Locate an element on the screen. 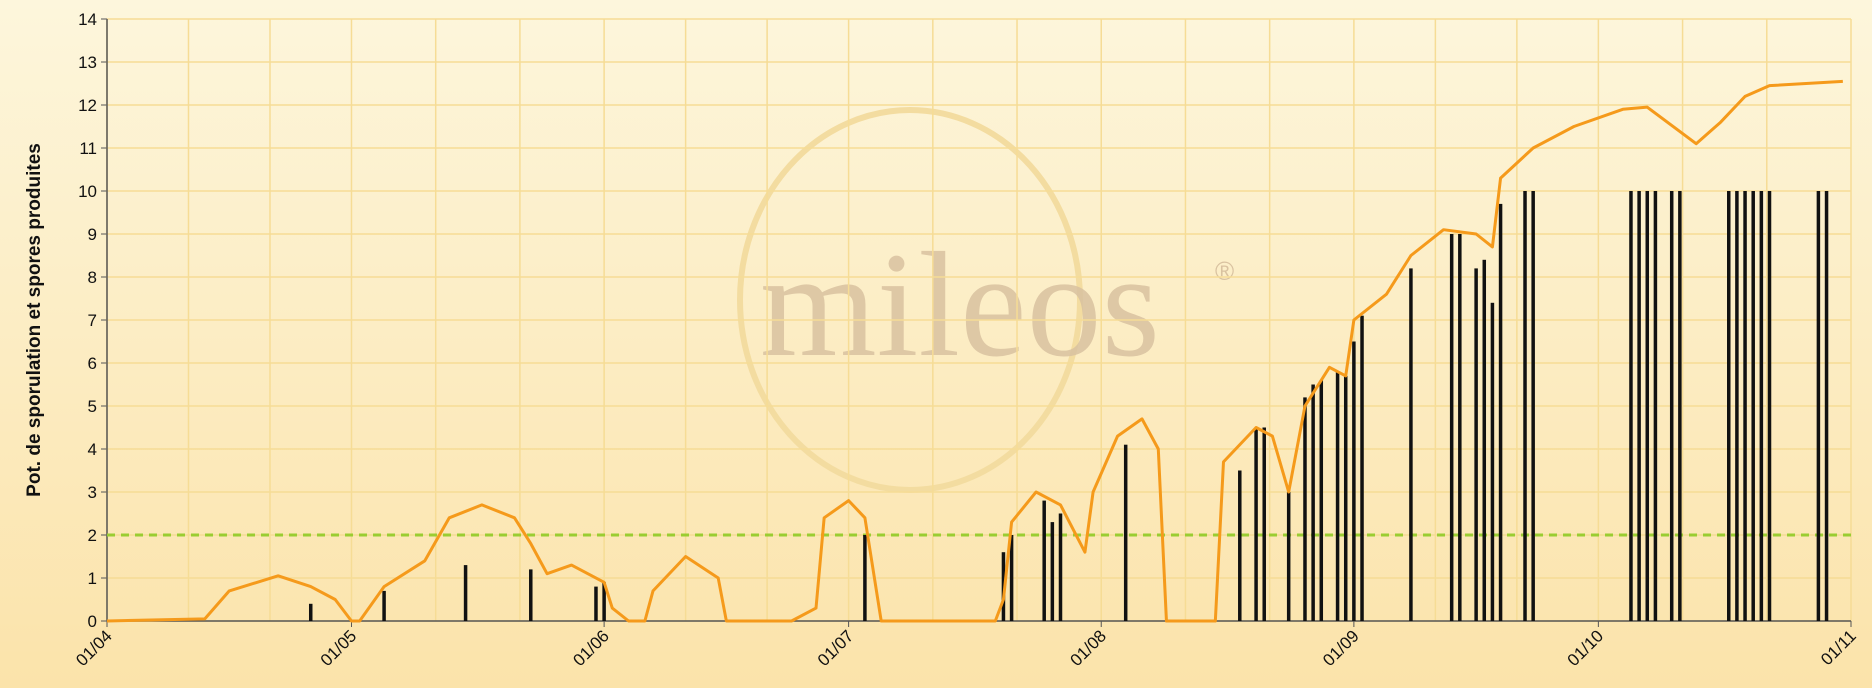 Image resolution: width=1872 pixels, height=688 pixels. watermark-mark: ® is located at coordinates (1224, 271).